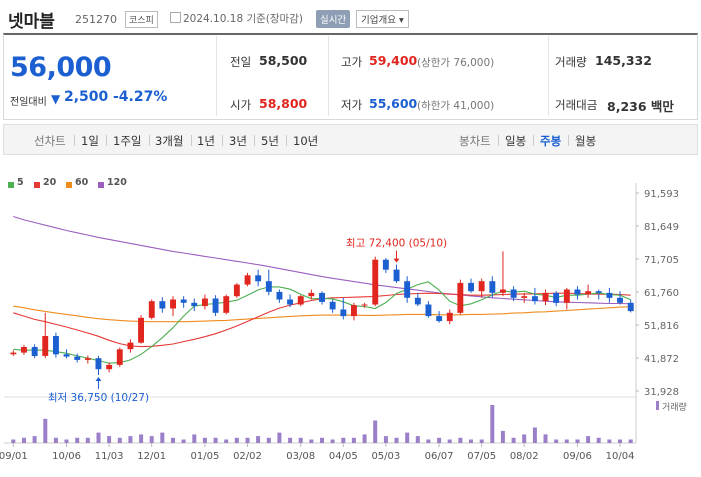 This screenshot has height=477, width=701. What do you see at coordinates (270, 141) in the screenshot?
I see `tab-5y: 5년` at bounding box center [270, 141].